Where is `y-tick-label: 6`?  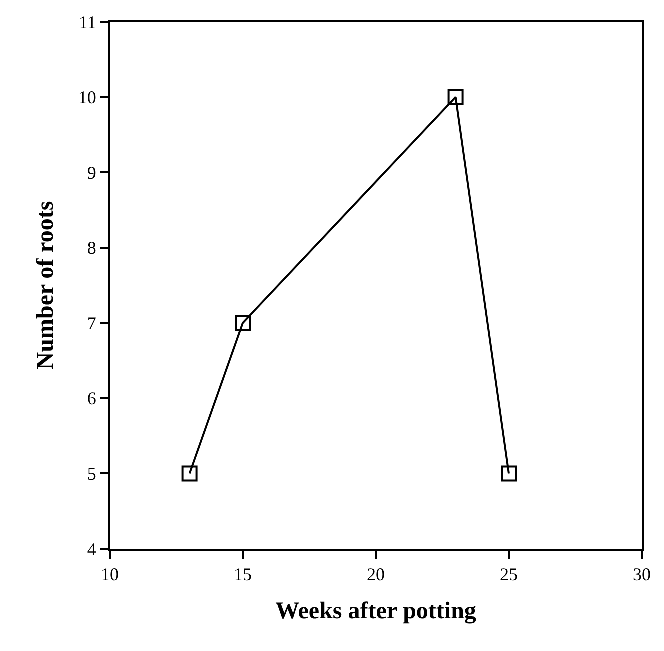
y-tick-label: 6 is located at coordinates (91, 398).